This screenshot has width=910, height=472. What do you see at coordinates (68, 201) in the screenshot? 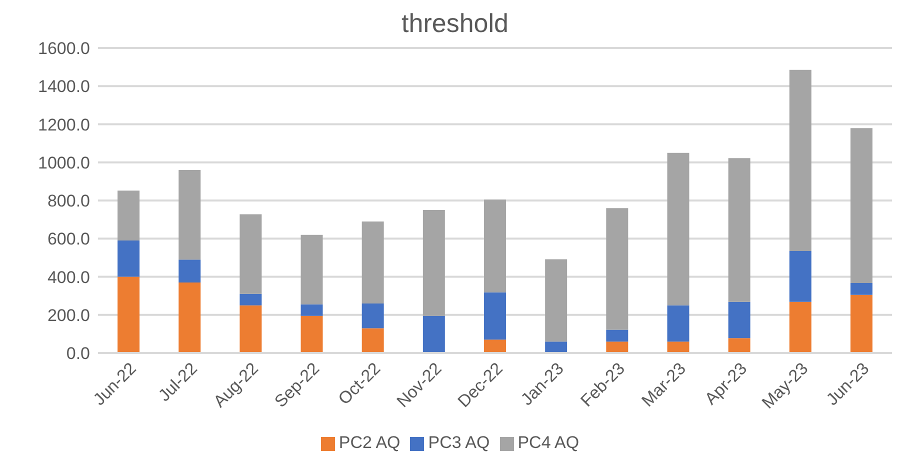
I see `y-tick-label: 800.0` at bounding box center [68, 201].